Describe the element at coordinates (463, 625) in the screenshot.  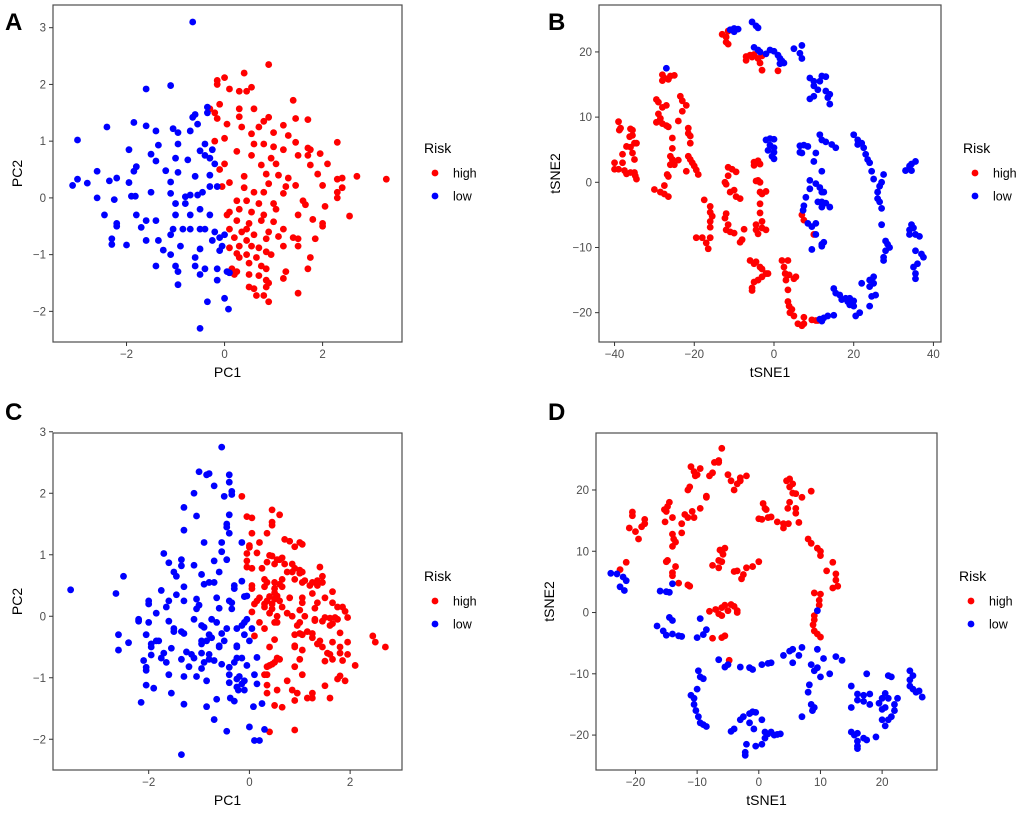
I see `legend-label-low: low` at that location.